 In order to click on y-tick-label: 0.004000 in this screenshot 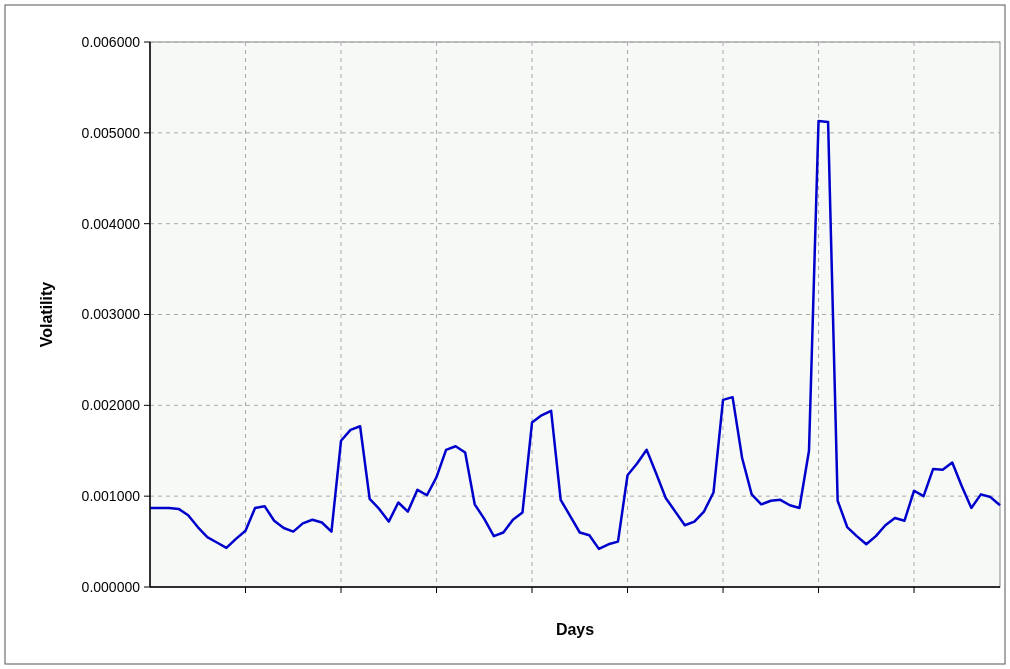, I will do `click(111, 223)`.